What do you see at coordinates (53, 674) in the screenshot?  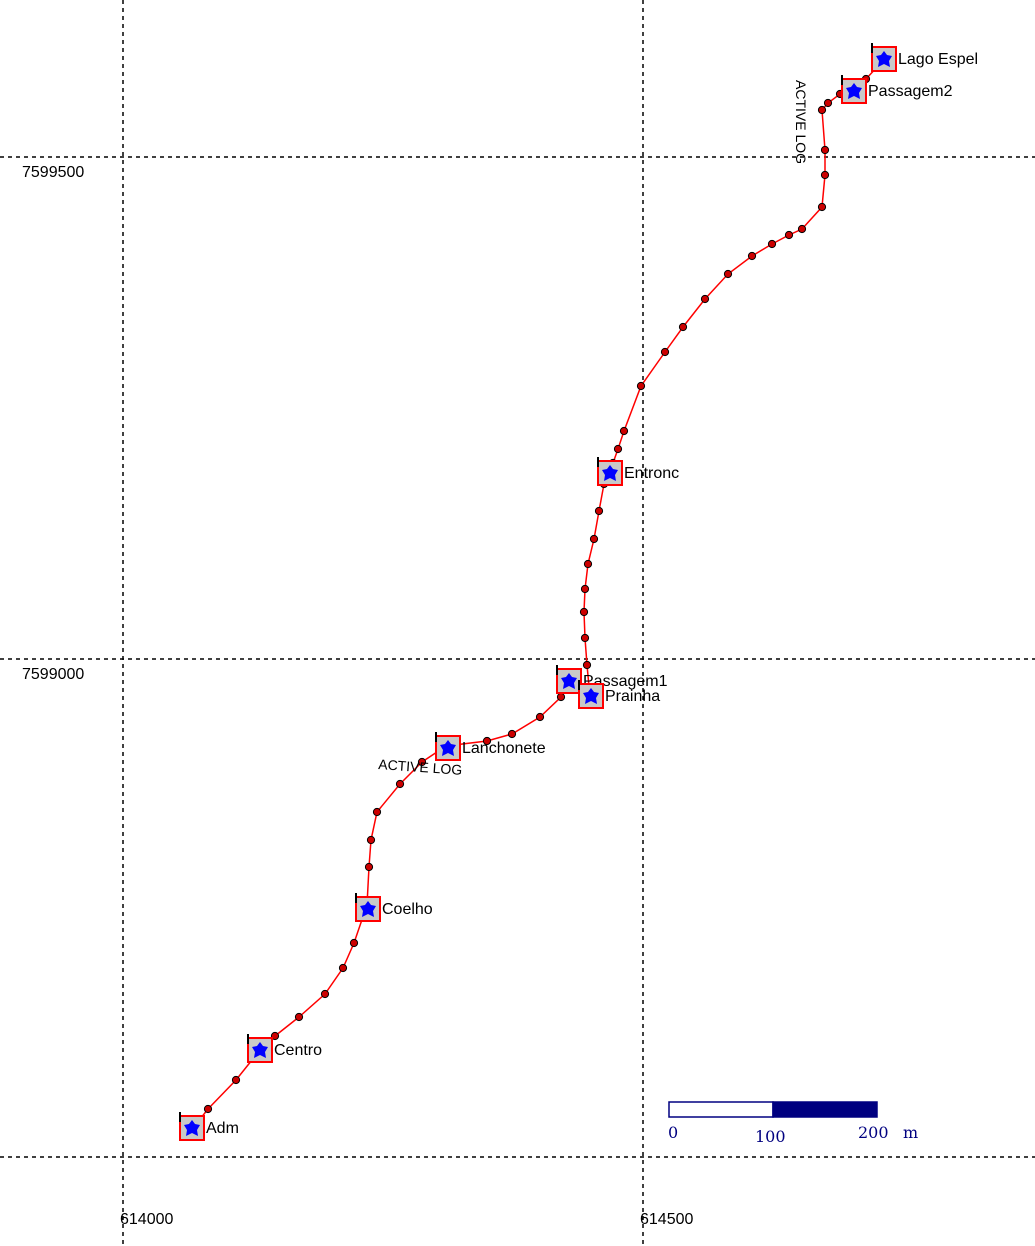 I see `grid-label-y-7599000: 7599000` at bounding box center [53, 674].